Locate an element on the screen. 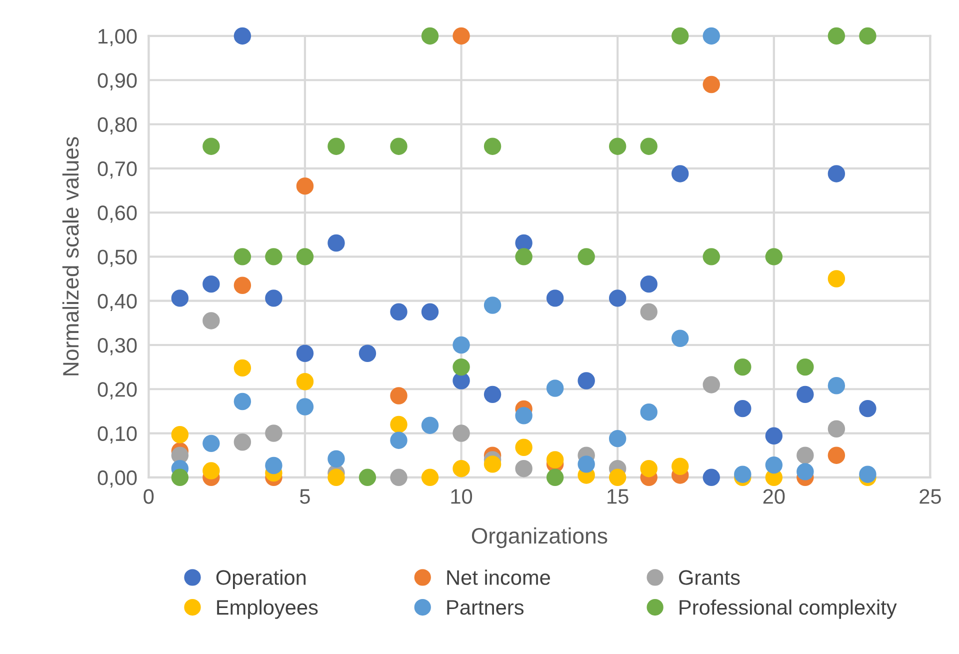 The width and height of the screenshot is (959, 654). y-tick-label: 0,00 is located at coordinates (117, 479).